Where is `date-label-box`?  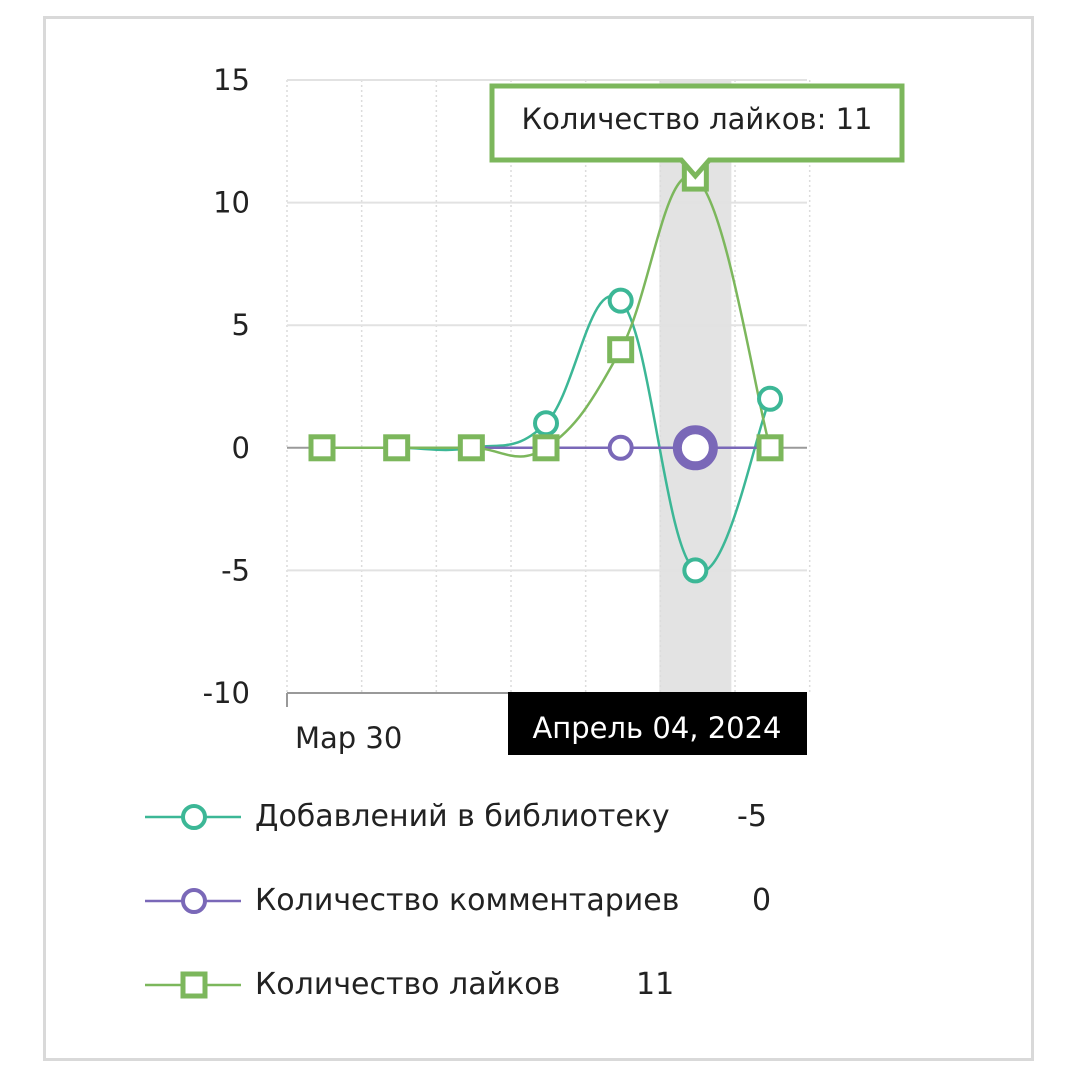 date-label-box is located at coordinates (657, 723).